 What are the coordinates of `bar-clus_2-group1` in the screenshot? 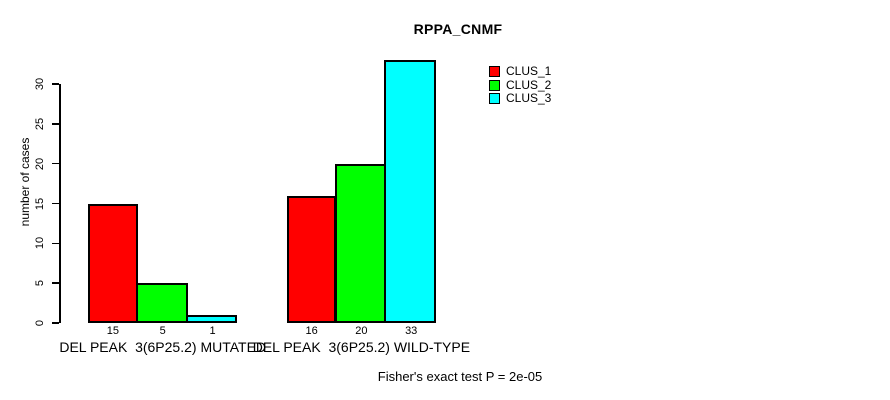 It's located at (161, 303).